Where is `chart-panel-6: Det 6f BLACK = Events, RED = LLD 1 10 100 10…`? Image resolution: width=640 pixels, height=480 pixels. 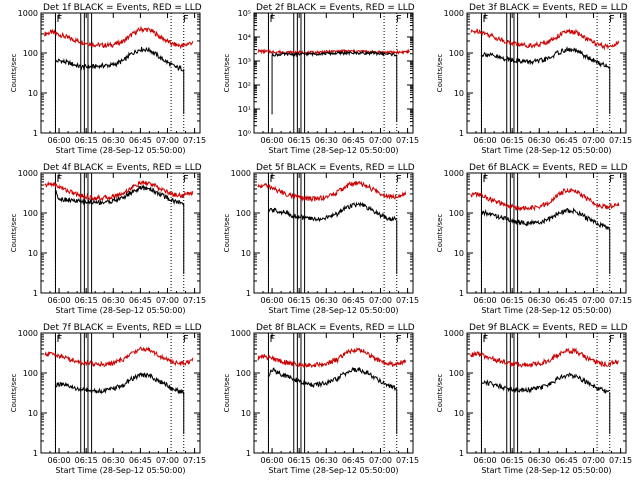 chart-panel-6: Det 6f BLACK = Events, RED = LLD 1 10 100 10… is located at coordinates (534, 239).